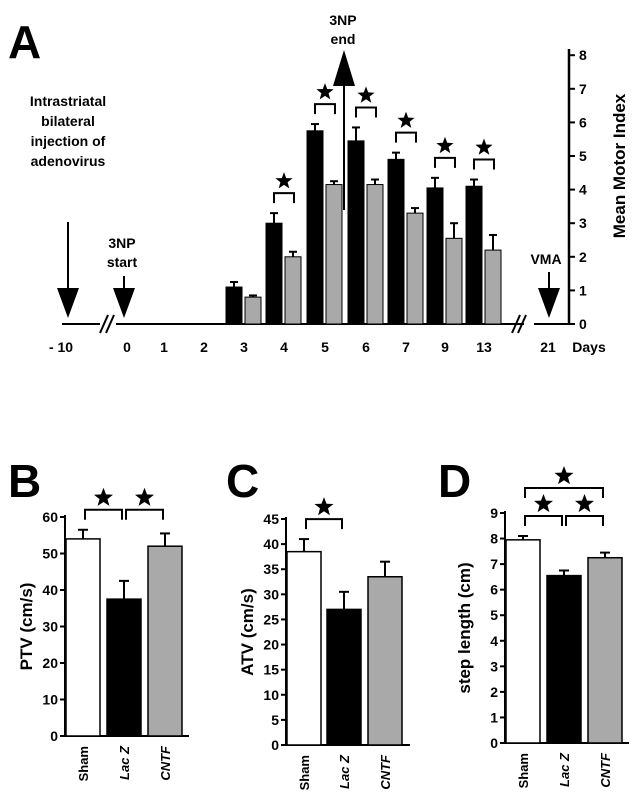 The height and width of the screenshot is (799, 633). I want to click on pc-y-tick-label: 0, so click(275, 745).